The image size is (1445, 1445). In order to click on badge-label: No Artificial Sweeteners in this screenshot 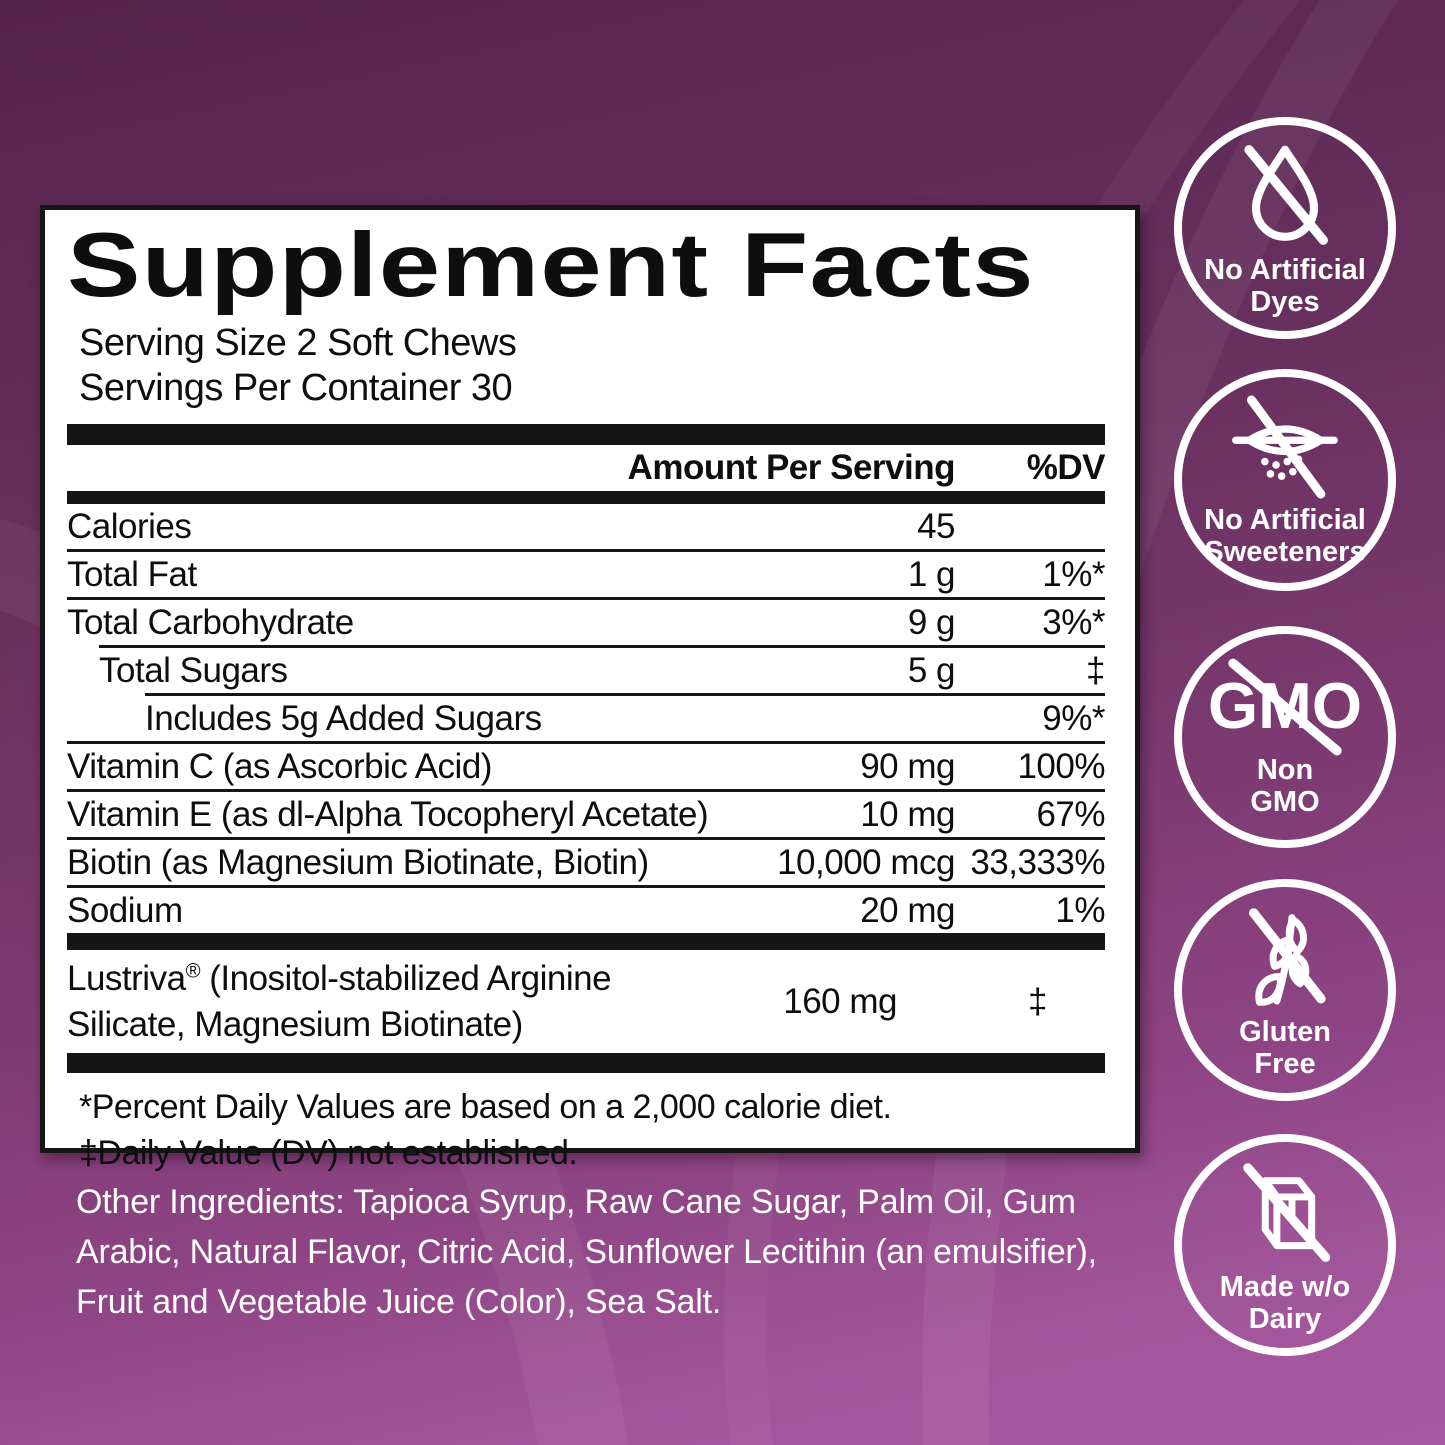, I will do `click(1285, 536)`.